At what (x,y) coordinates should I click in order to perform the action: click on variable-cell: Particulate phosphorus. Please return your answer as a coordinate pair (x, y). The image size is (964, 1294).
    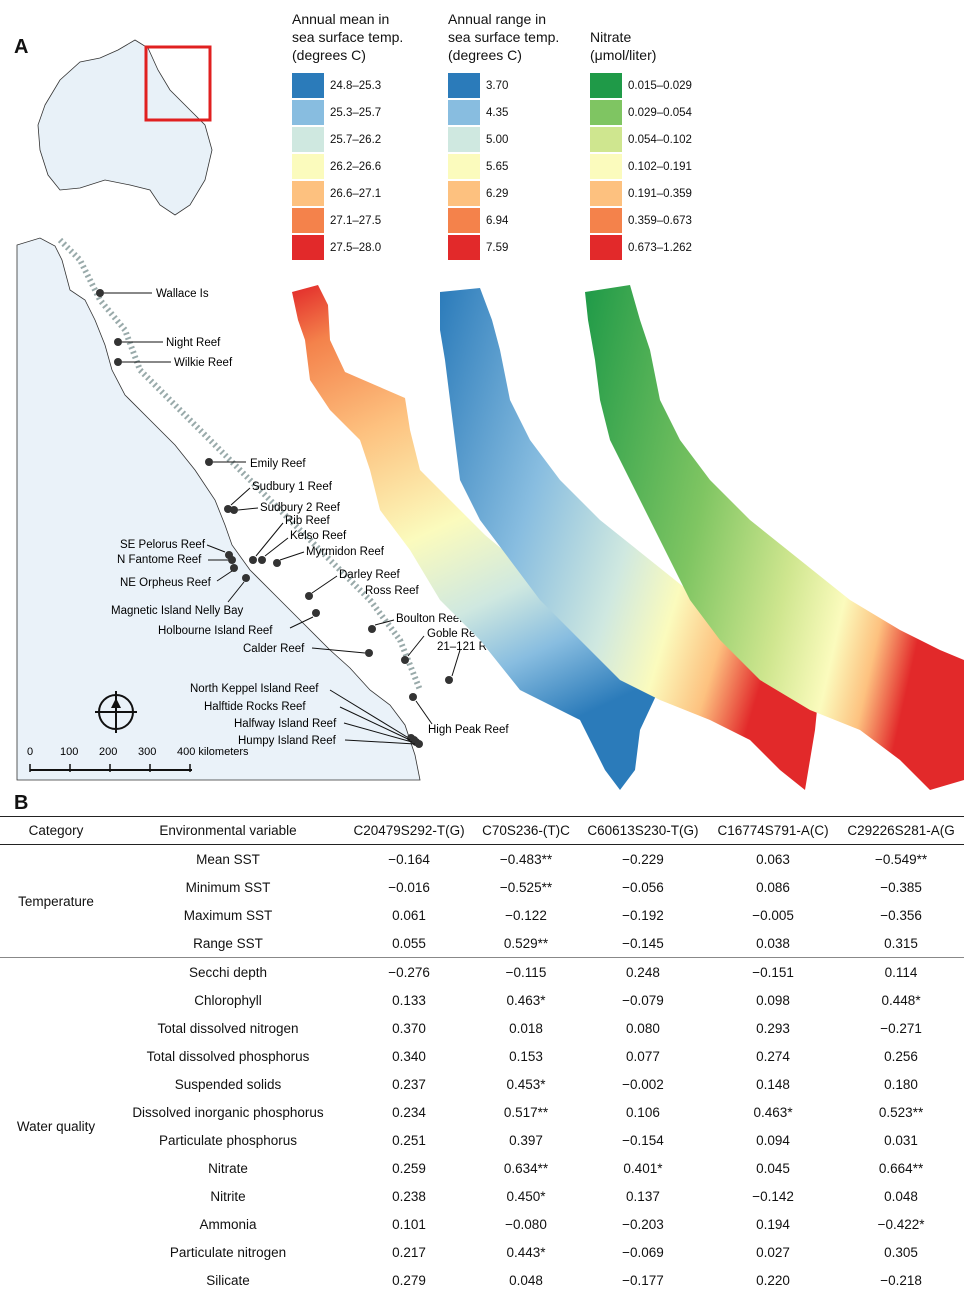
    Looking at the image, I should click on (228, 1140).